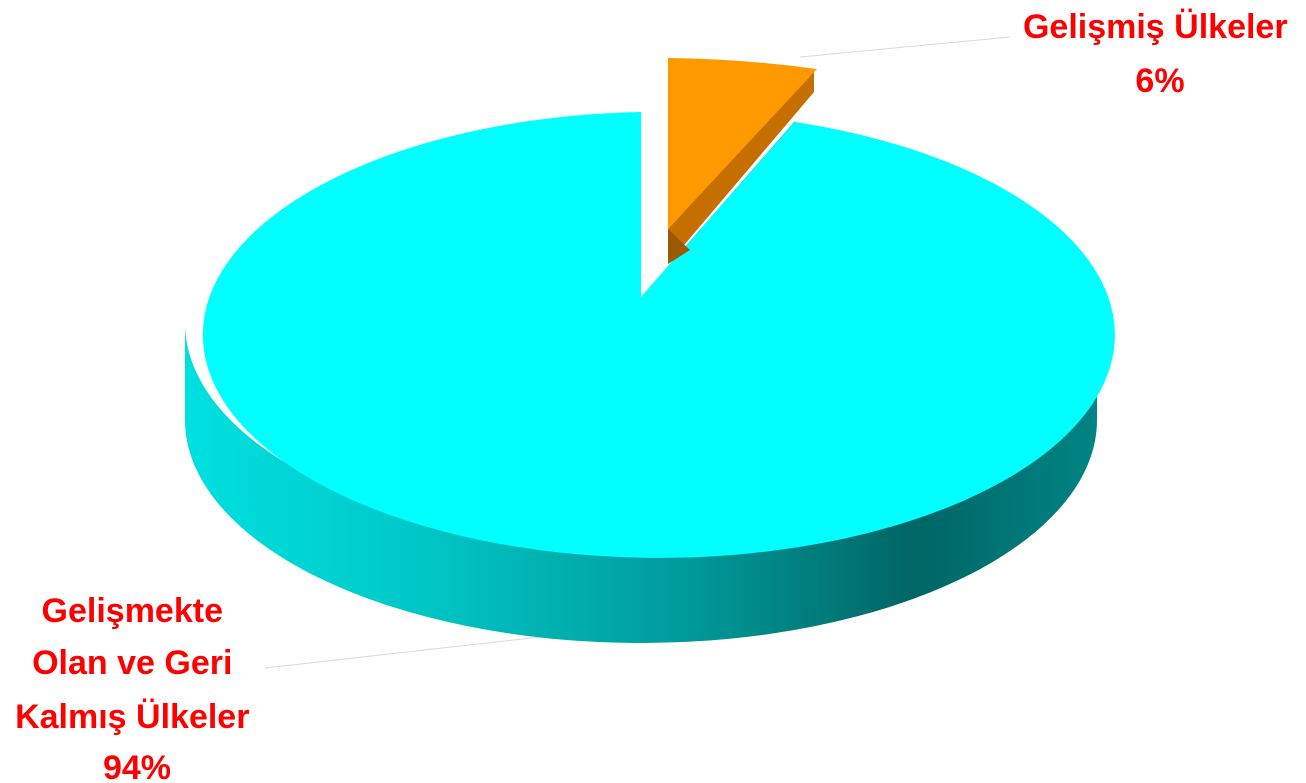  What do you see at coordinates (905, 47) in the screenshot?
I see `leader-line-gelismis` at bounding box center [905, 47].